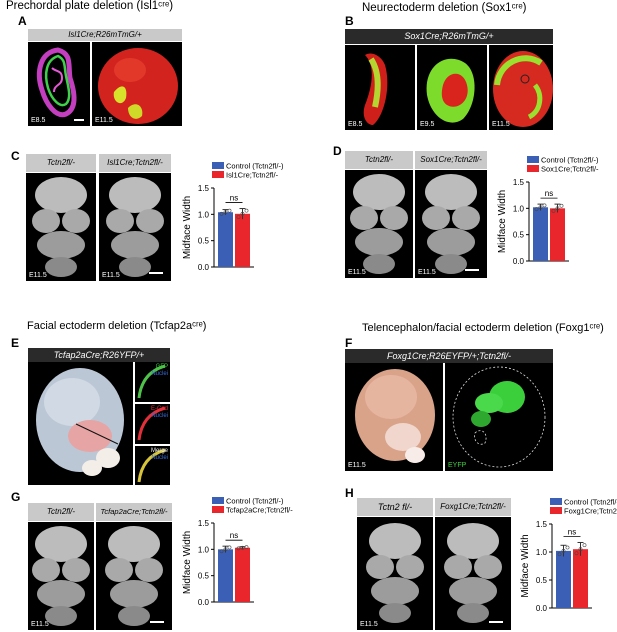  Describe the element at coordinates (427, 124) in the screenshot. I see `stage-label: E9.5` at that location.